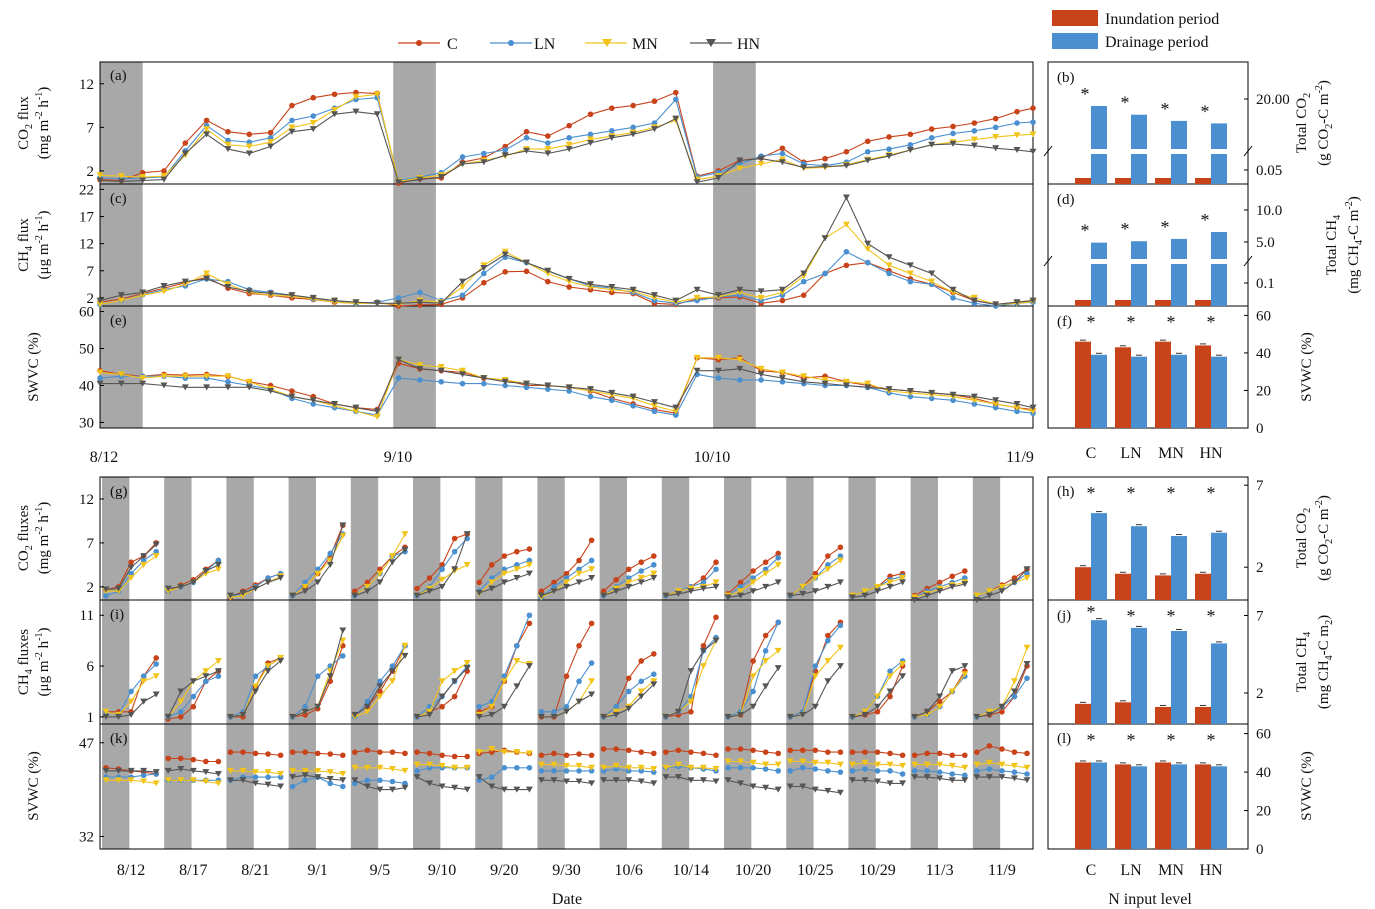 The image size is (1375, 909). I want to click on panel-label-e: (e), so click(118, 321).